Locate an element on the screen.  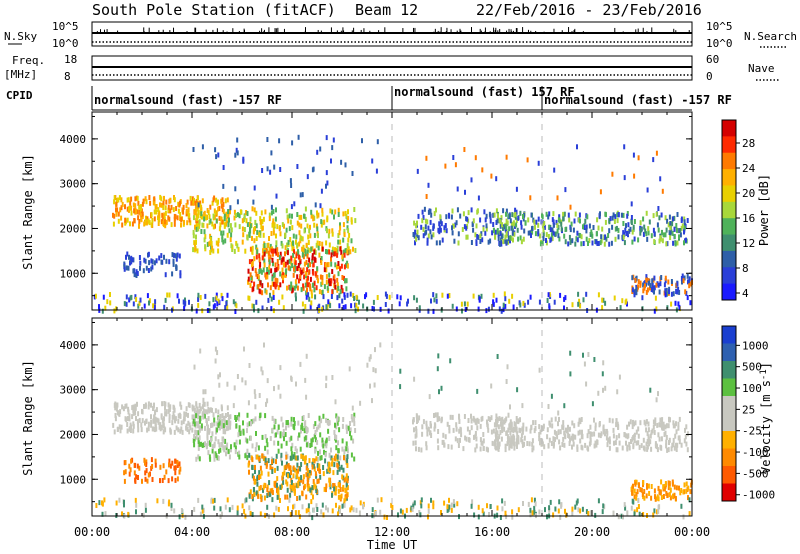
x-tick-label: 12:00 is located at coordinates (392, 532).